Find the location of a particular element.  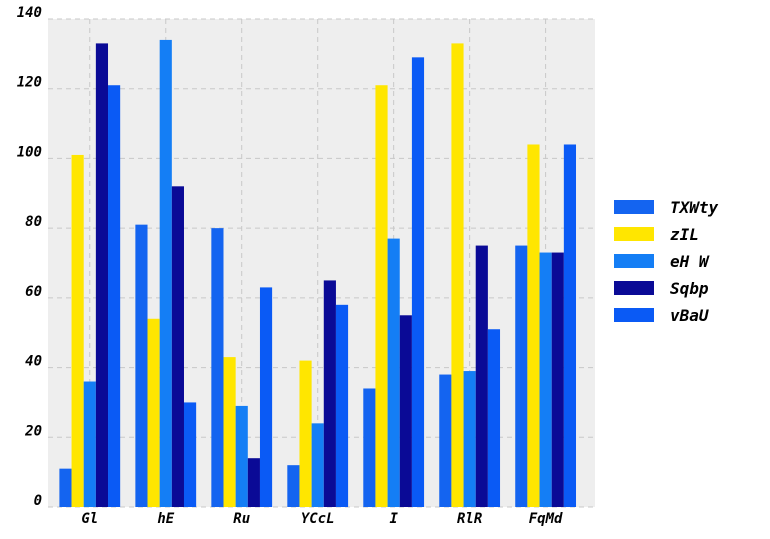

y-tick-label: 0 is located at coordinates (38, 501).